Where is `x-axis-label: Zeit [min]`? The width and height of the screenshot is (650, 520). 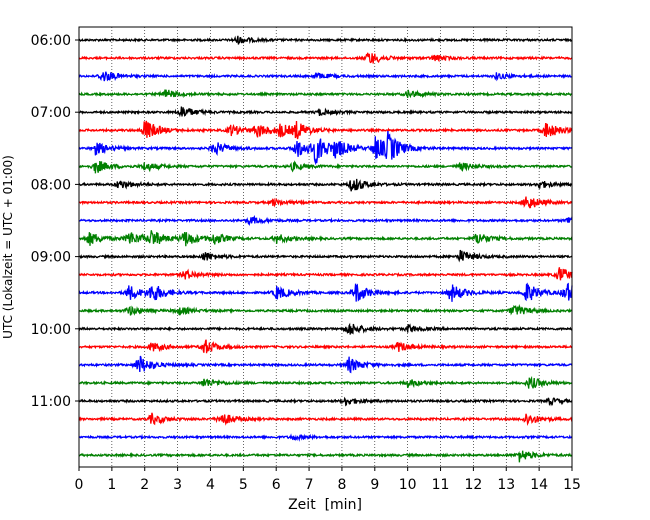
x-axis-label: Zeit [min] is located at coordinates (325, 505).